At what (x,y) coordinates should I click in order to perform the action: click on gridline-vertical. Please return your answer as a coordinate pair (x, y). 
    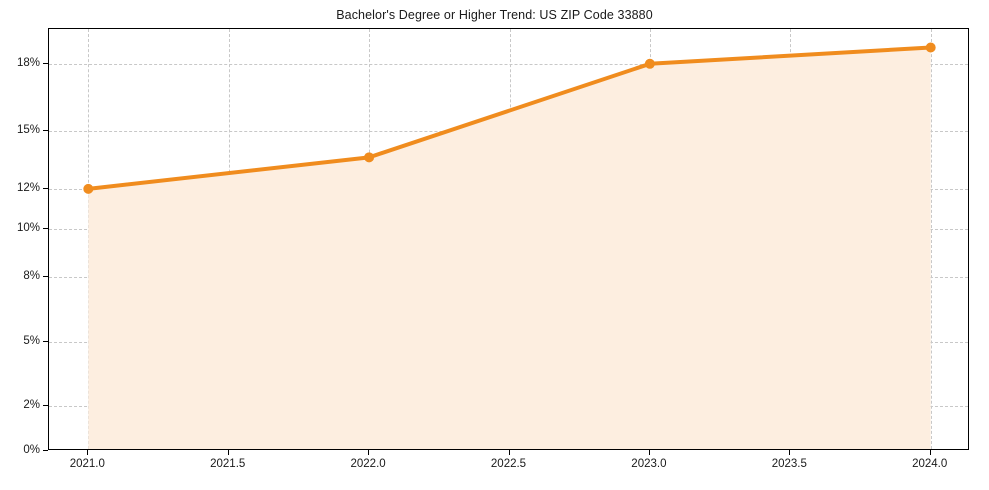
    Looking at the image, I should click on (931, 239).